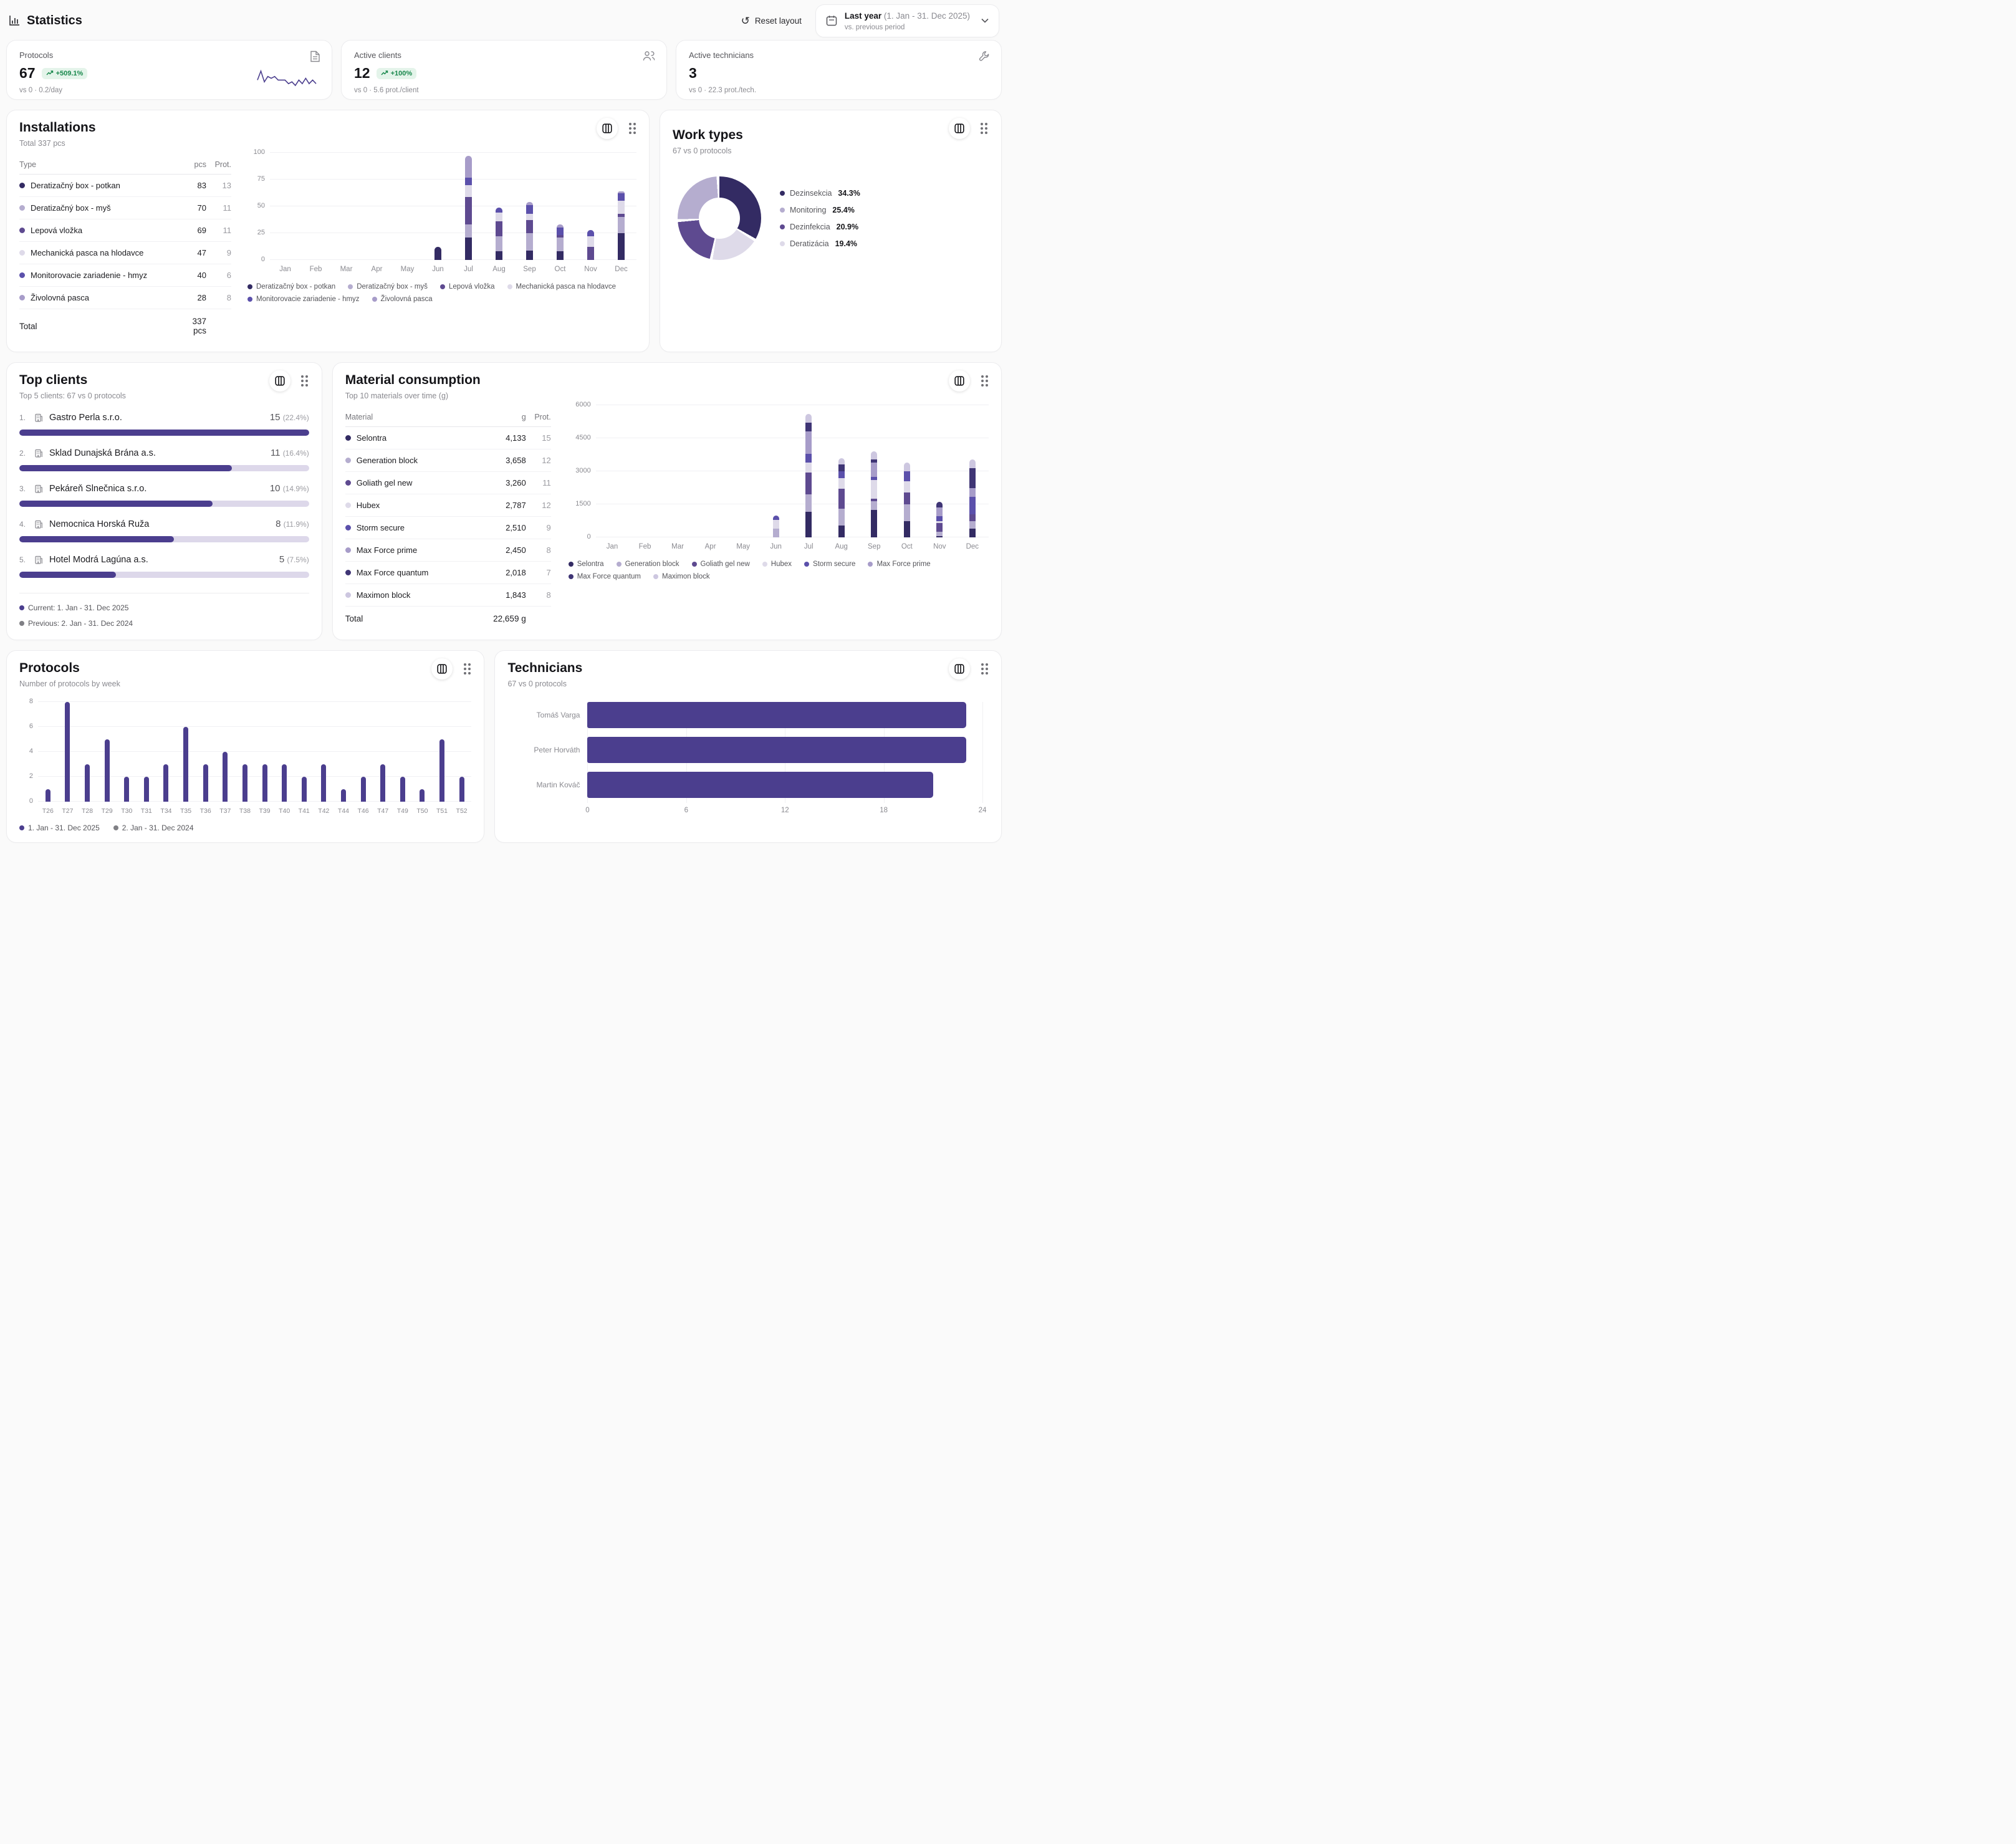 This screenshot has width=2016, height=1844. I want to click on reset-layout-label: Reset layout, so click(778, 21).